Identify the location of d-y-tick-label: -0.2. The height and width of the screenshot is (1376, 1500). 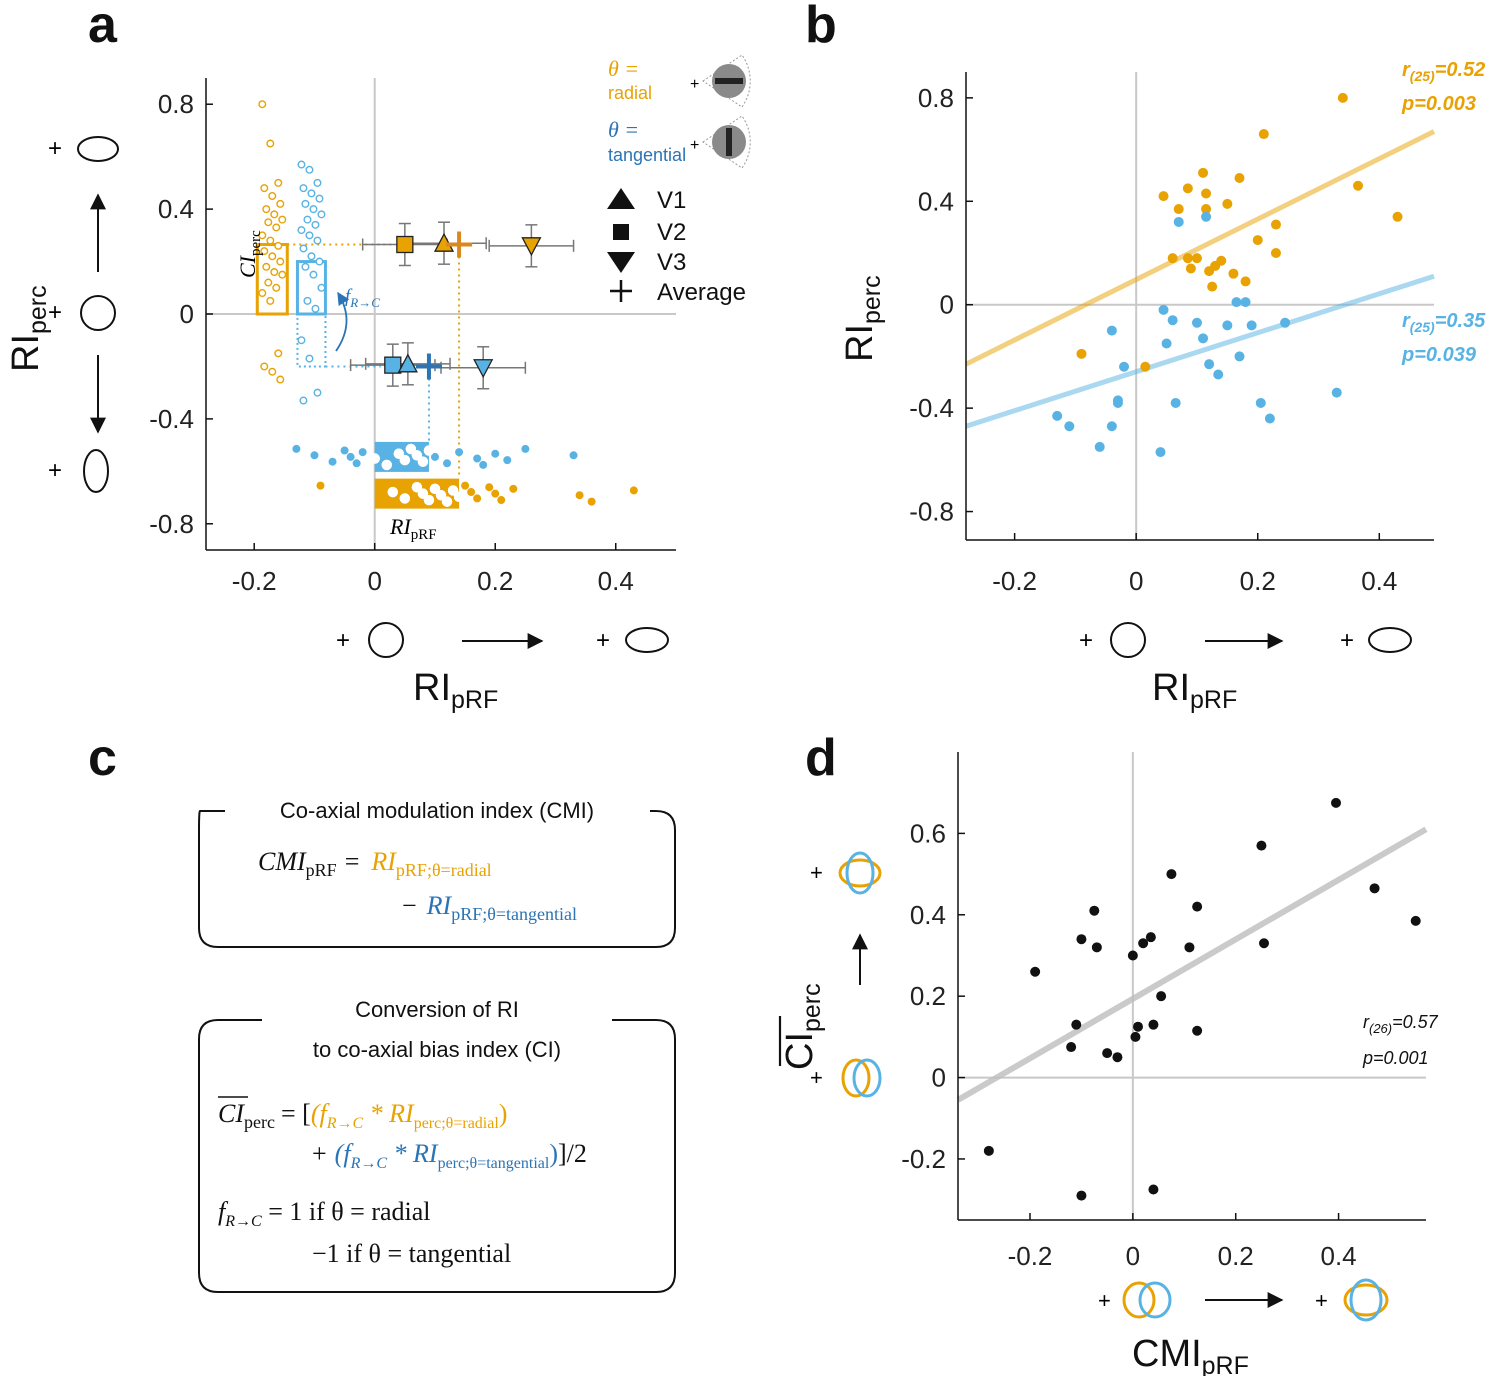
(923, 1159).